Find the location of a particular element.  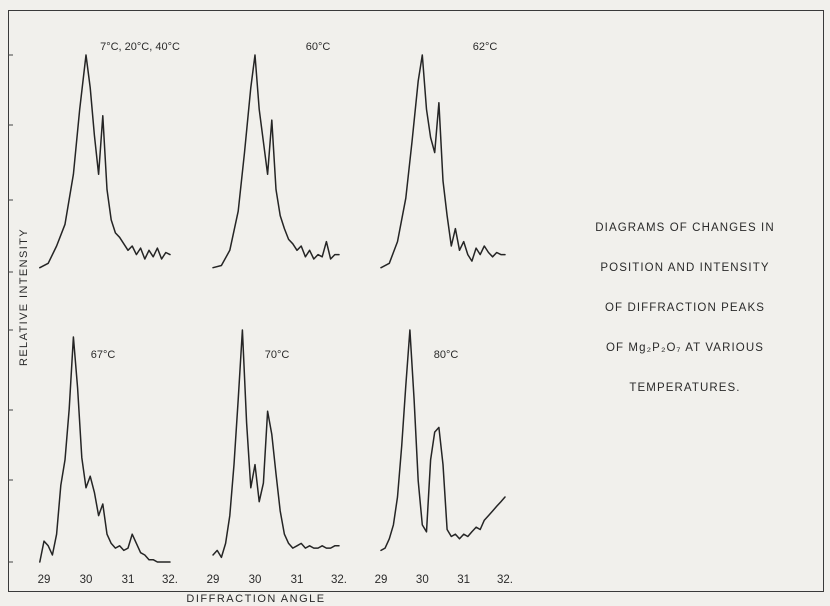

x-tick-label-3-4: 32. is located at coordinates (505, 580).